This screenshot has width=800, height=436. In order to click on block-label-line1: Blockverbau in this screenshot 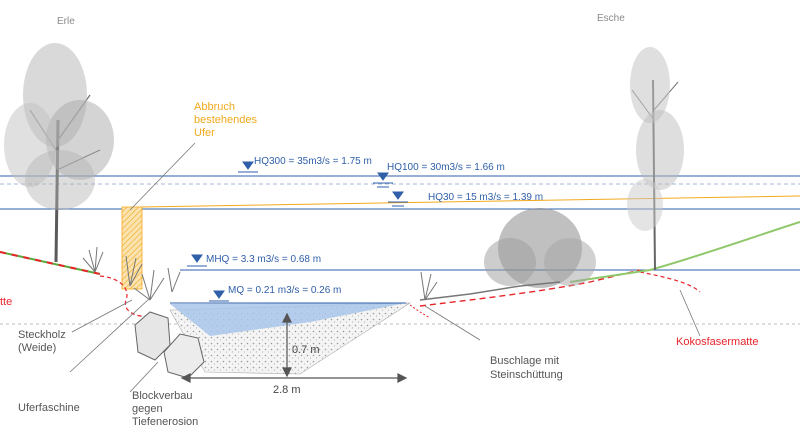, I will do `click(162, 396)`.